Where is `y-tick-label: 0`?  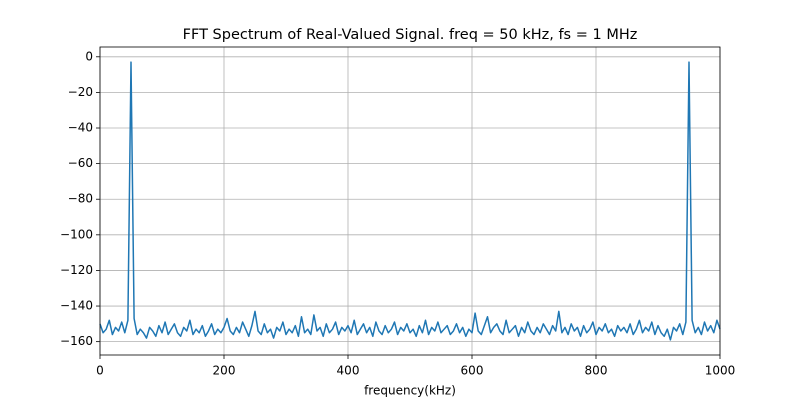
y-tick-label: 0 is located at coordinates (89, 56).